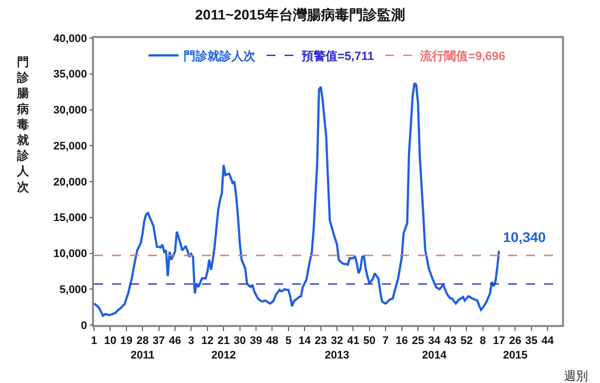 Image resolution: width=600 pixels, height=383 pixels. Describe the element at coordinates (462, 56) in the screenshot. I see `legend-label: 流行閾值=9,696` at that location.